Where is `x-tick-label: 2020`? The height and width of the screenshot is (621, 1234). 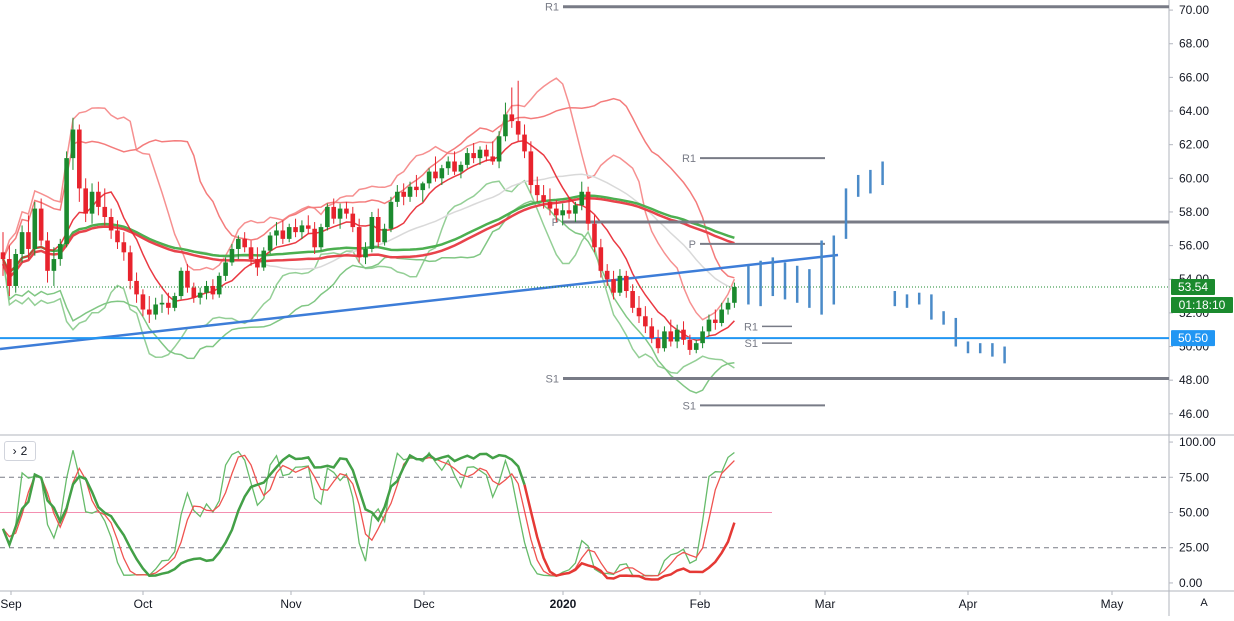 x-tick-label: 2020 is located at coordinates (563, 604).